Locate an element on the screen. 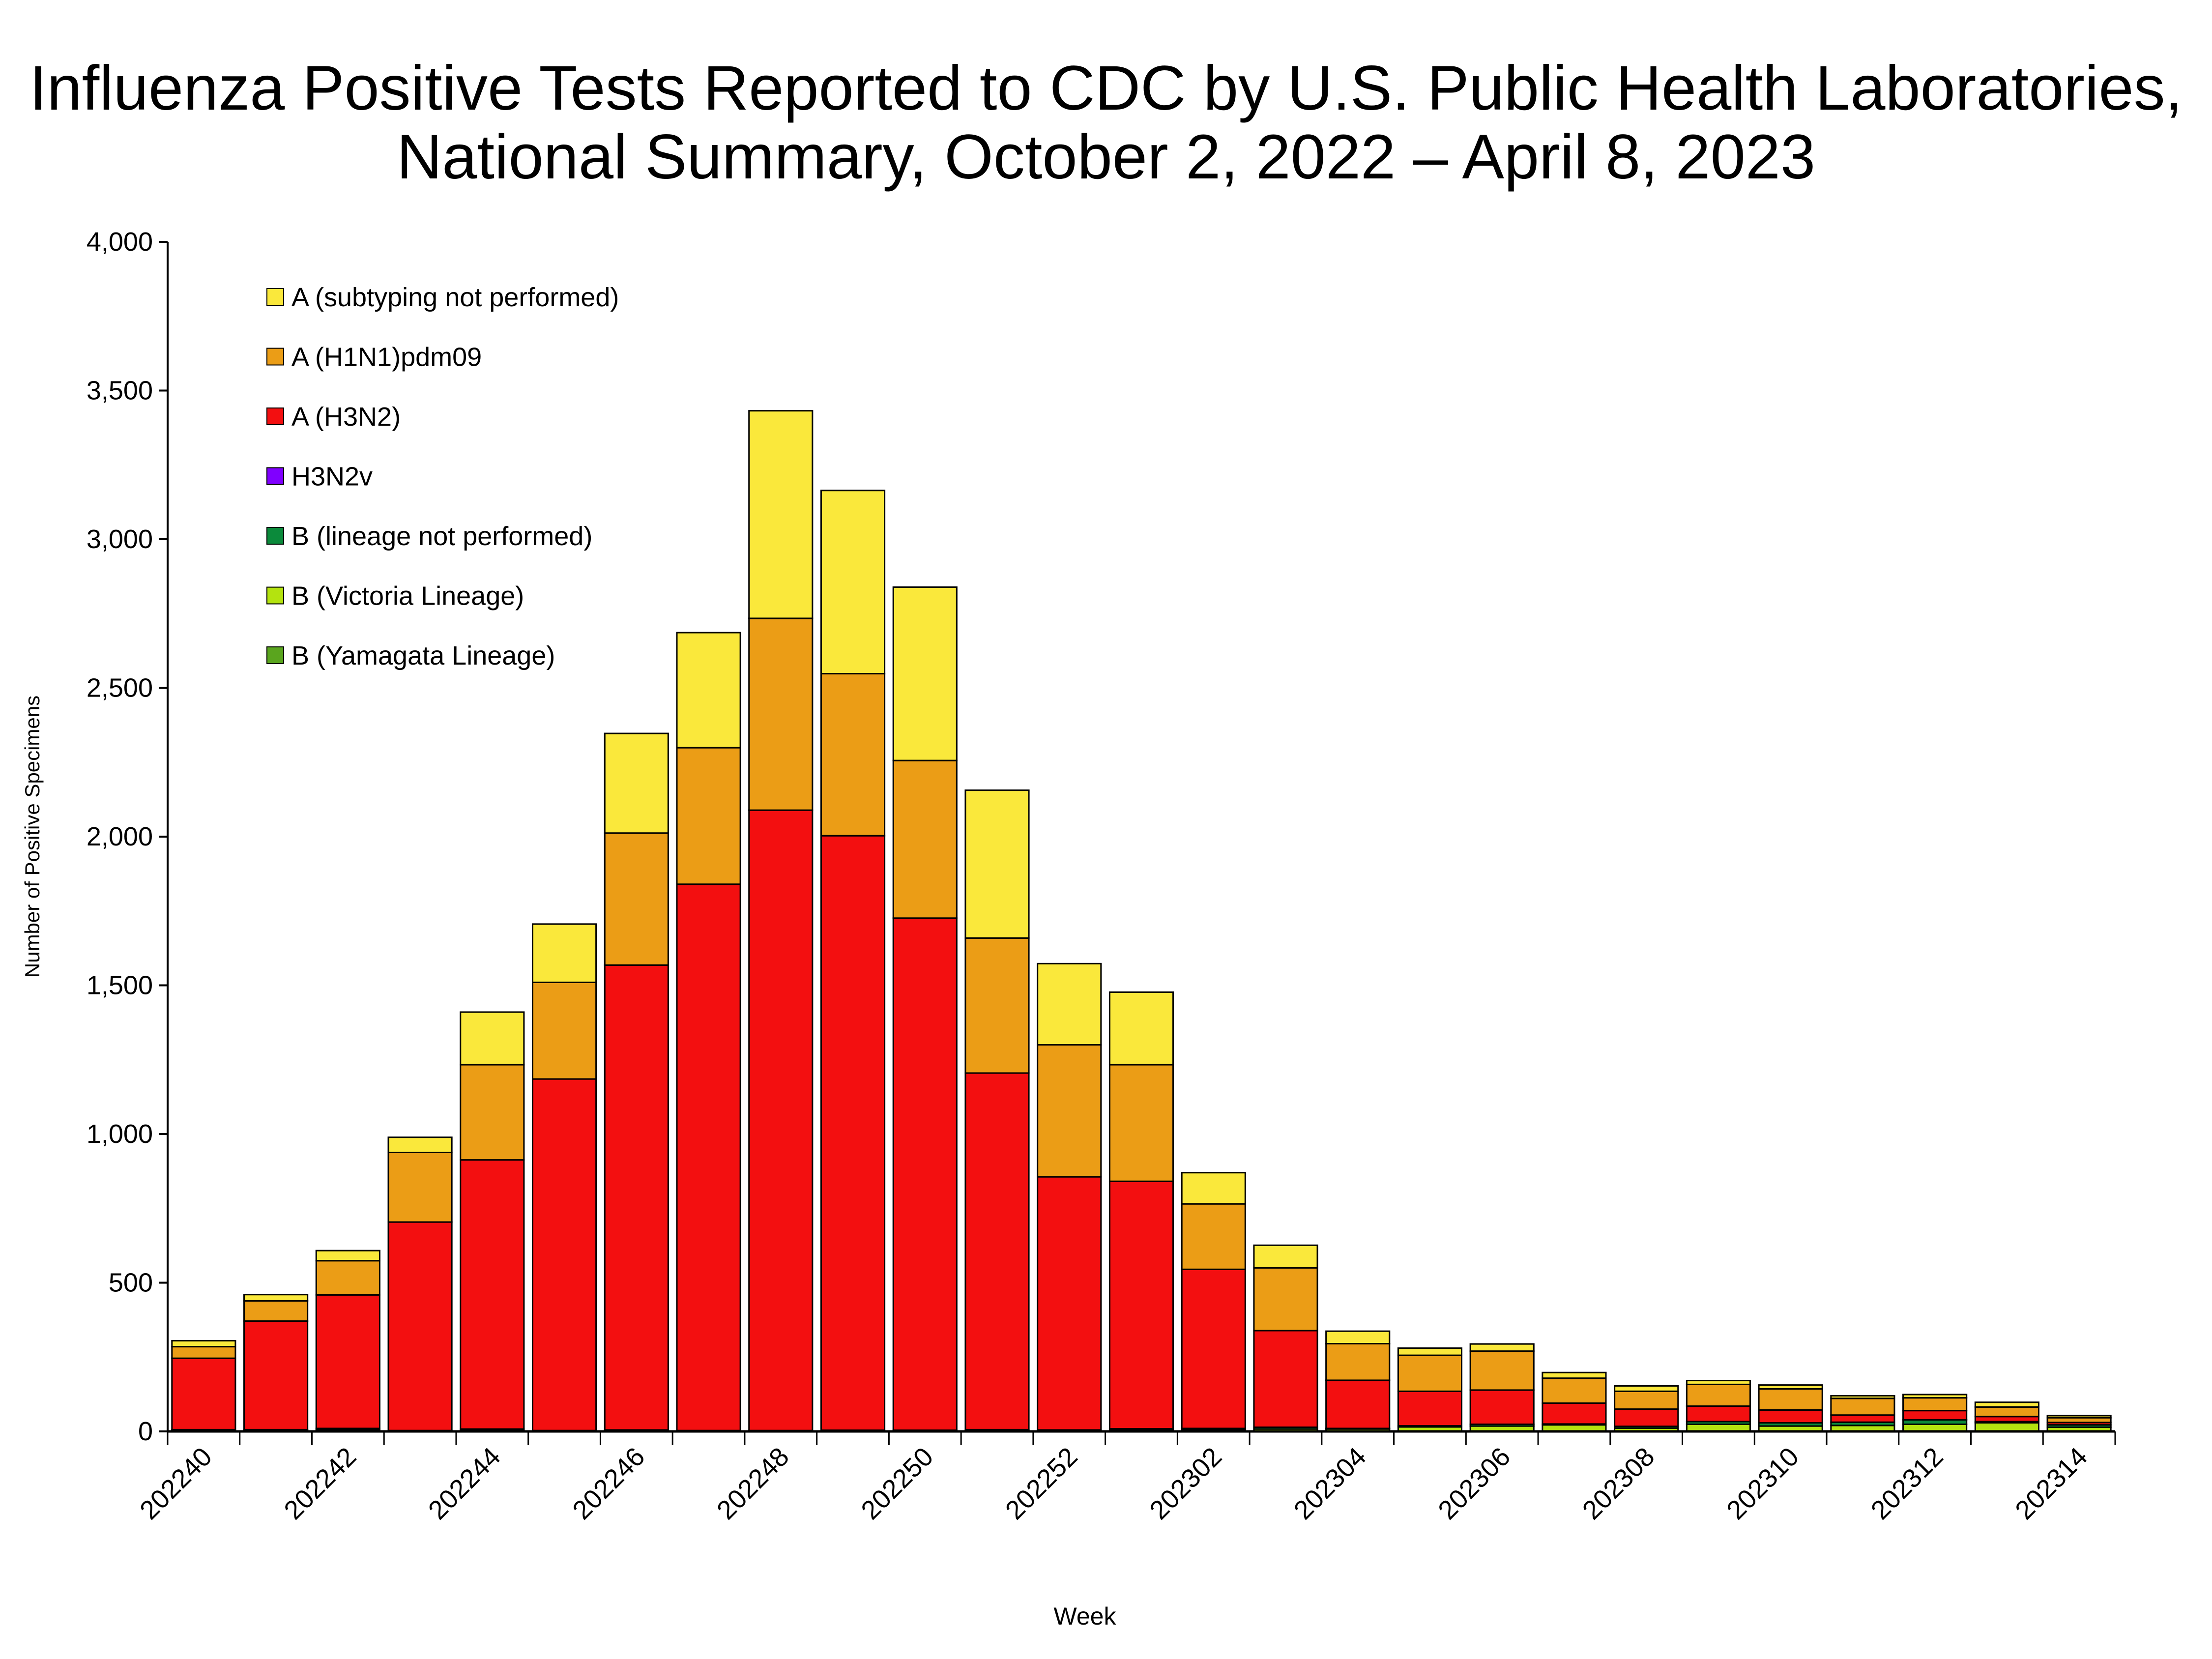  x-axis-label: Week is located at coordinates (1085, 1616).